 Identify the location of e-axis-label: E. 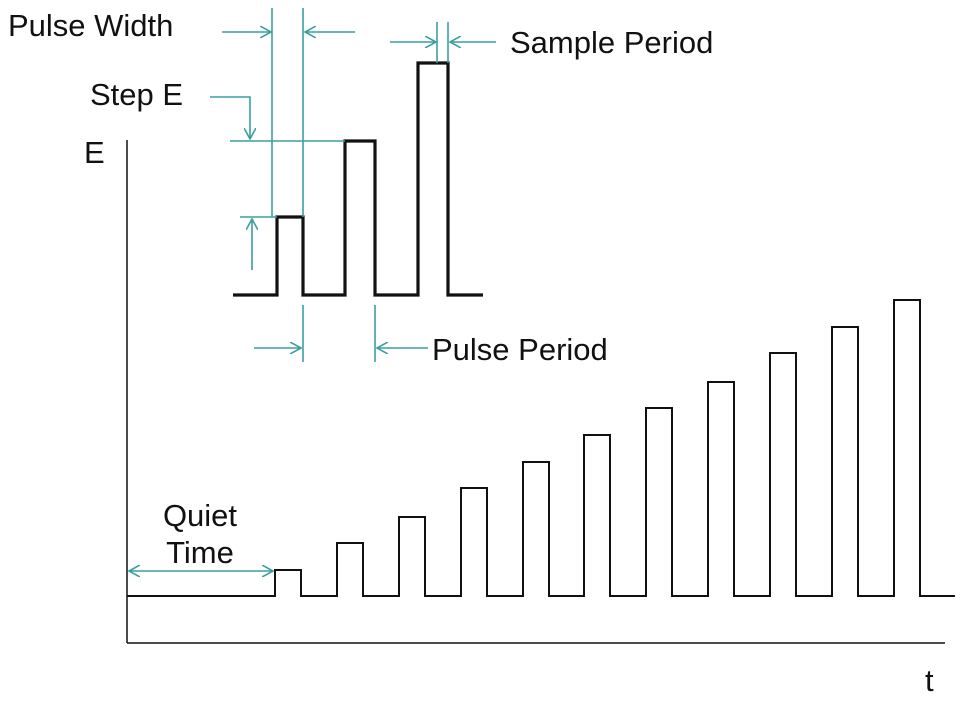
(94, 152).